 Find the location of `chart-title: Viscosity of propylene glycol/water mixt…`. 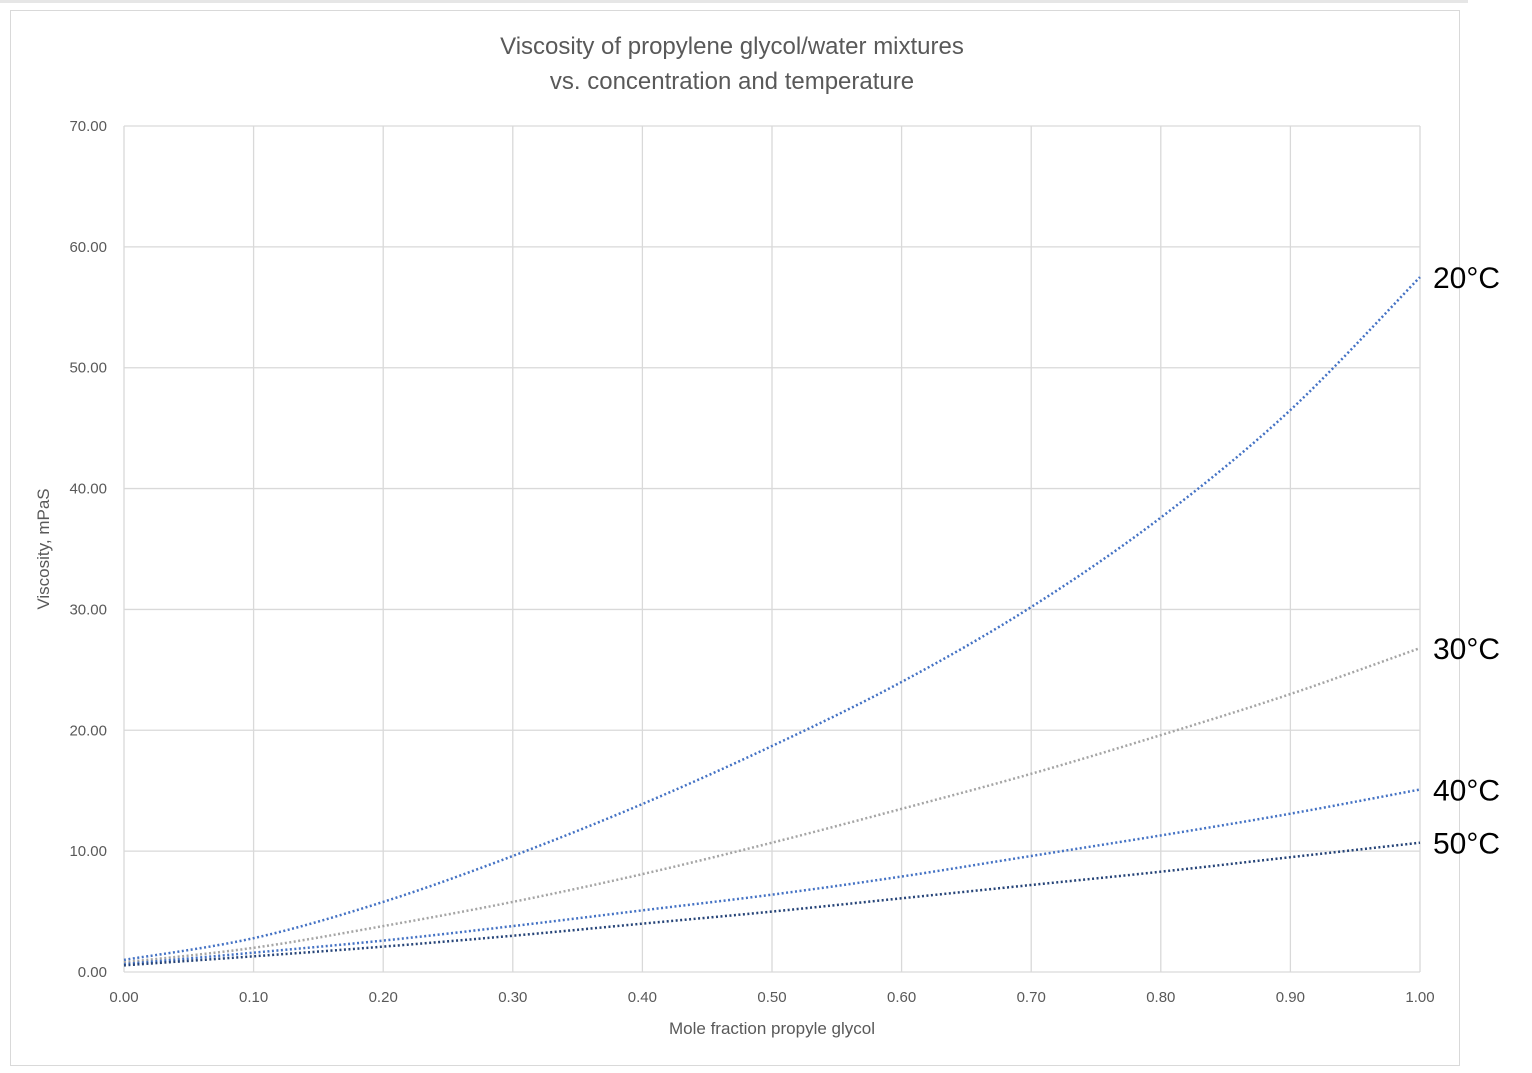

chart-title: Viscosity of propylene glycol/water mixt… is located at coordinates (732, 46).